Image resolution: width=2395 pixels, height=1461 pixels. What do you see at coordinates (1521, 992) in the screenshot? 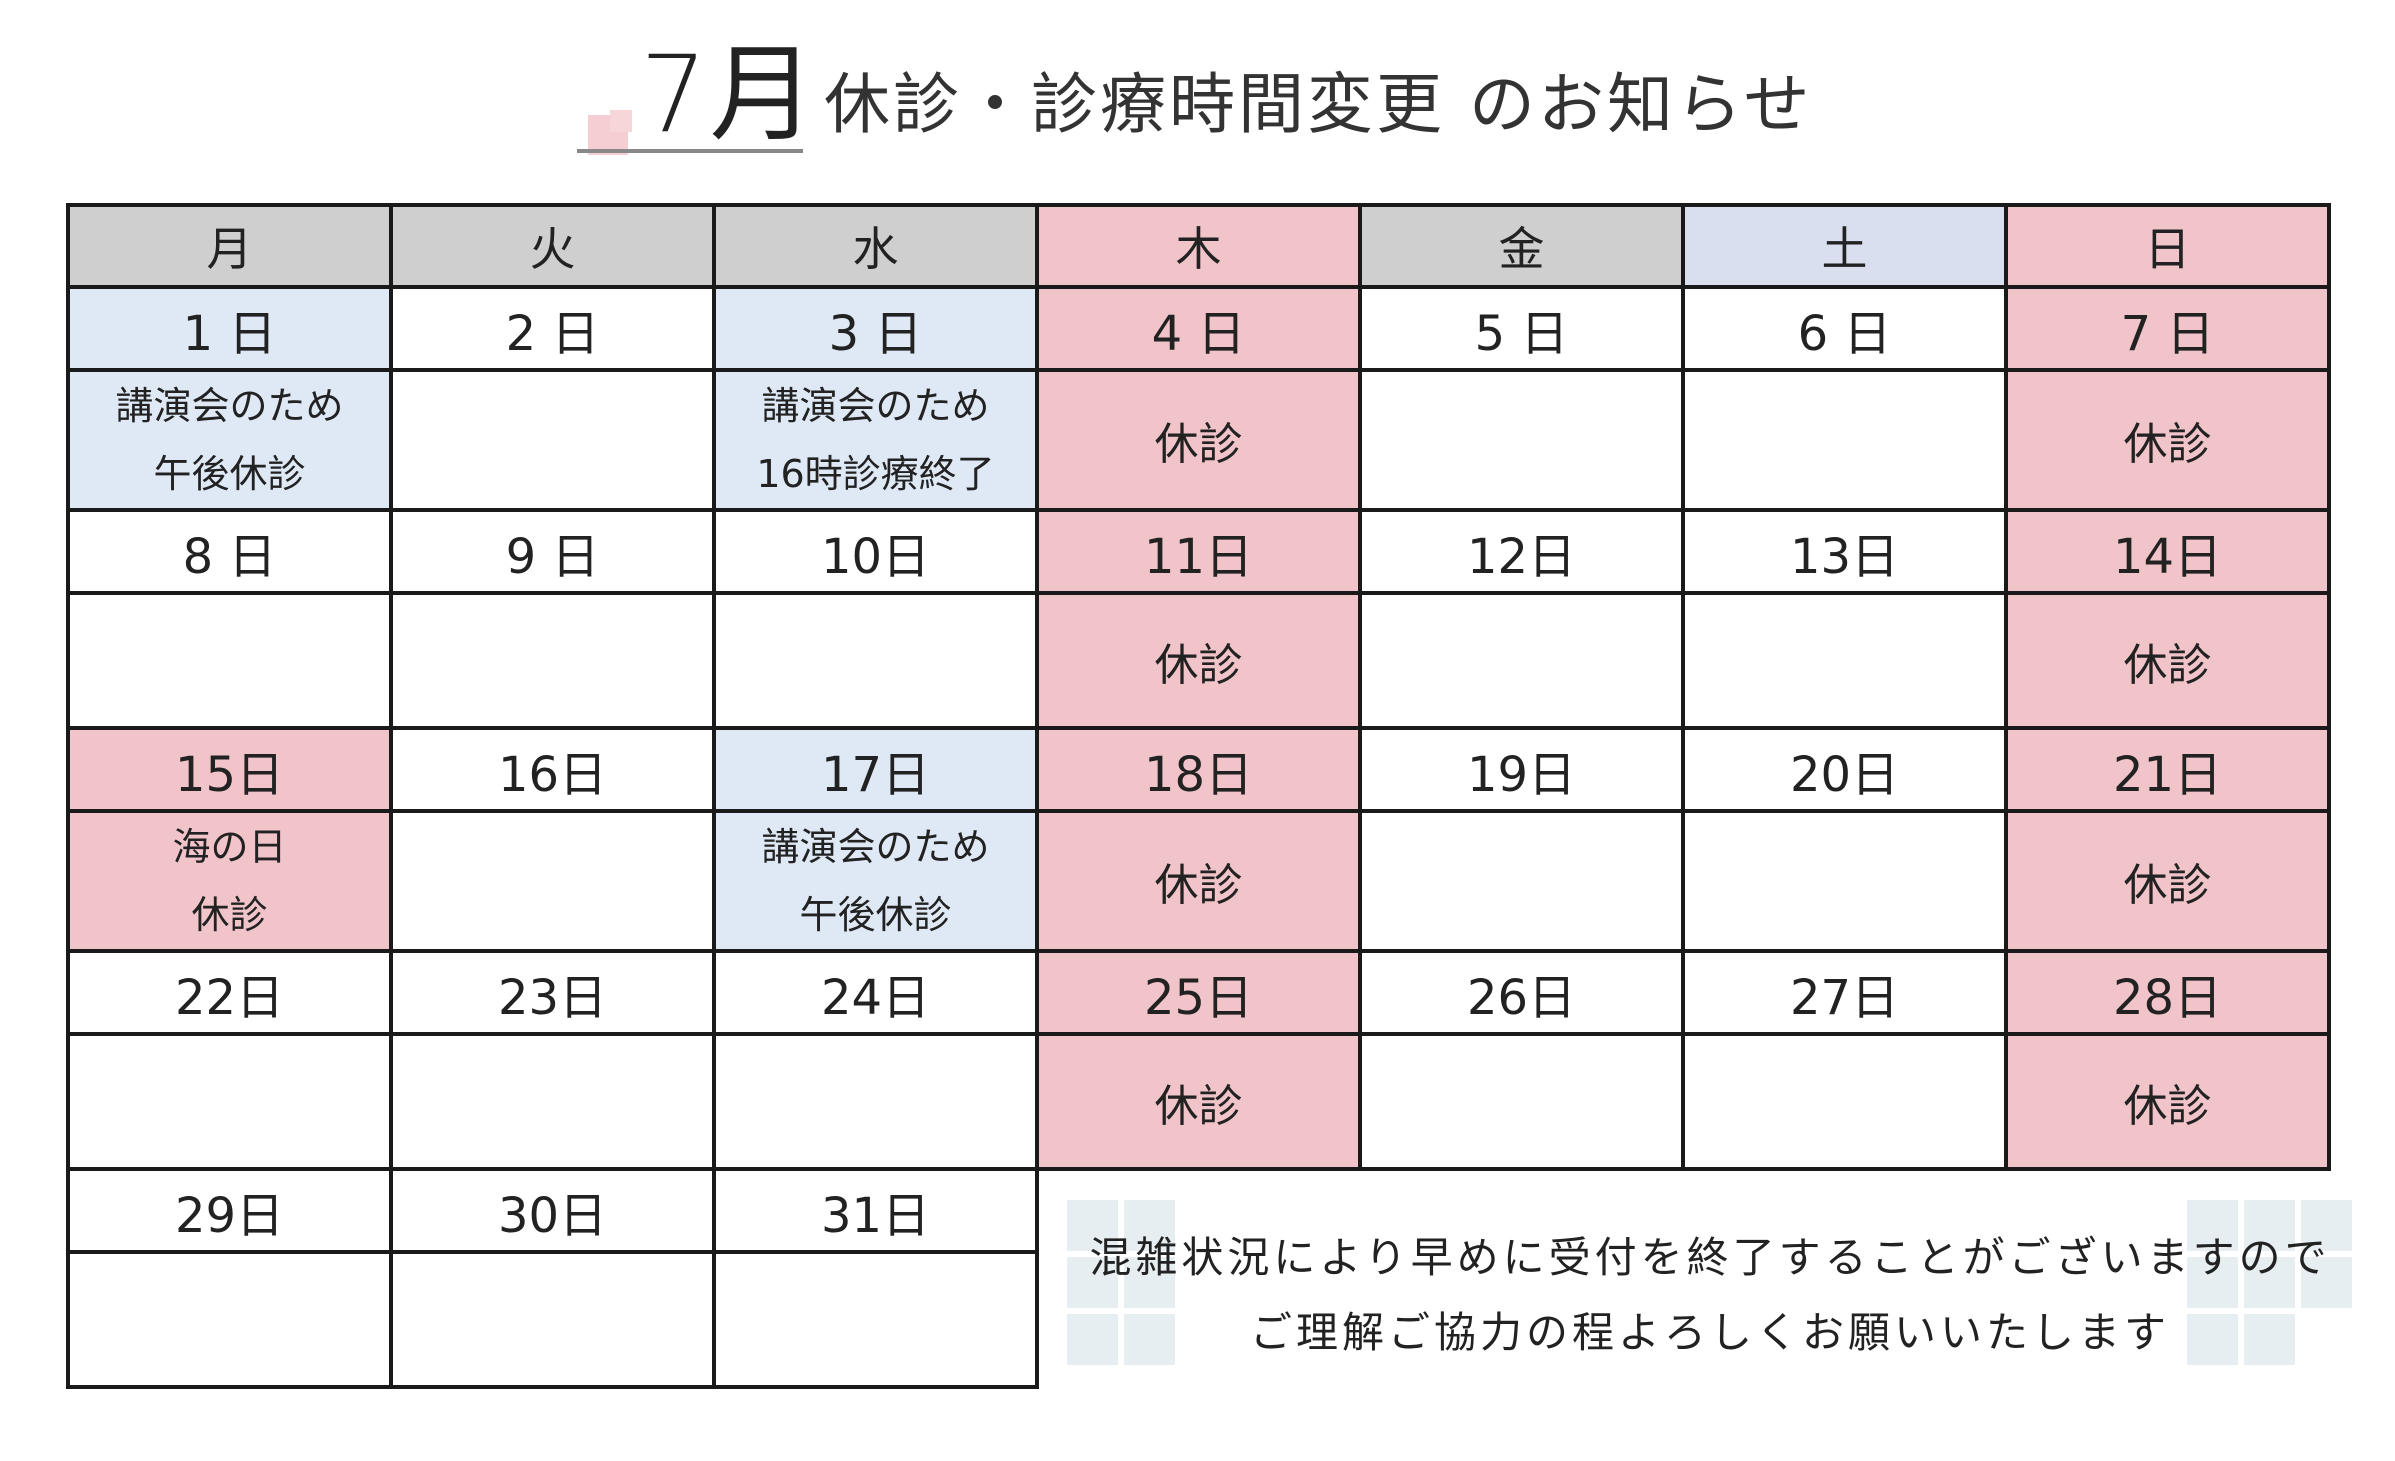
I see `date-cell: 26日` at bounding box center [1521, 992].